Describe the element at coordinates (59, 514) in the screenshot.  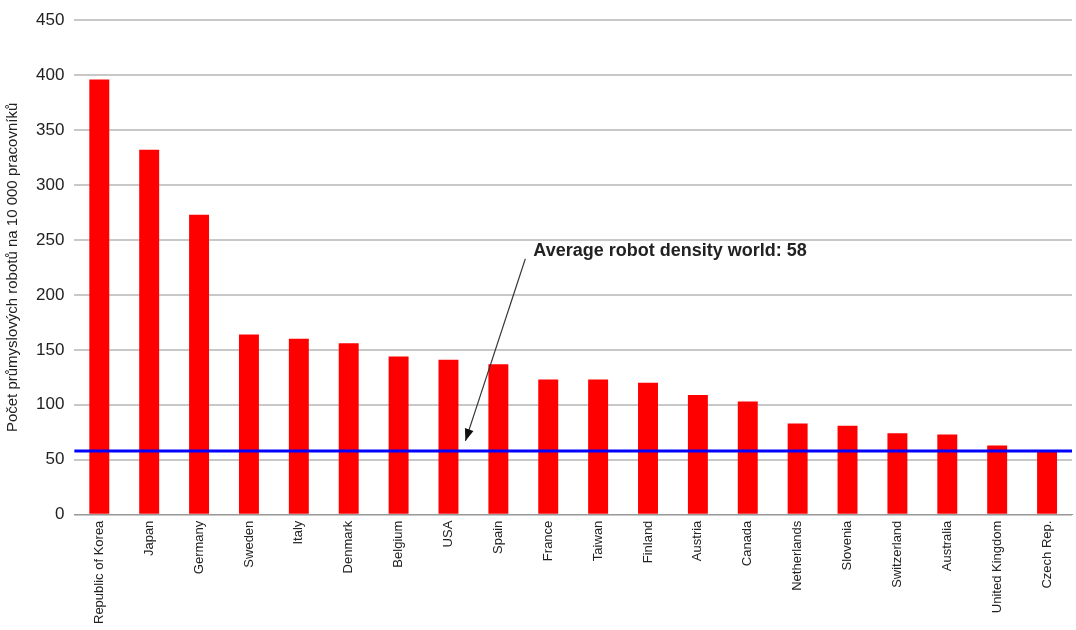
I see `y-tick-label: 0` at that location.